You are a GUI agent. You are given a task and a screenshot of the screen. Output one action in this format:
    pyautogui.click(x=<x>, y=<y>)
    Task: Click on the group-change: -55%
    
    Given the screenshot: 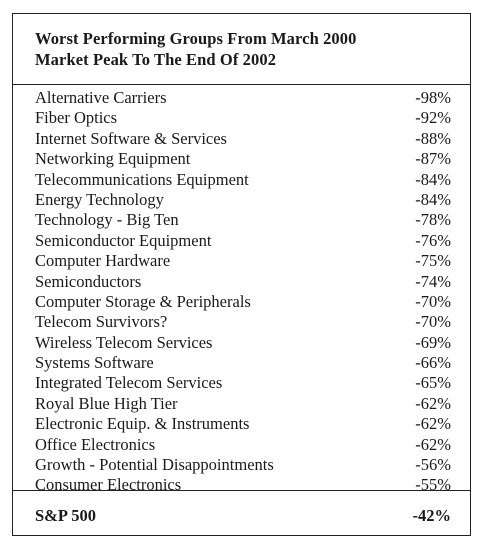 What is the action you would take?
    pyautogui.click(x=433, y=485)
    